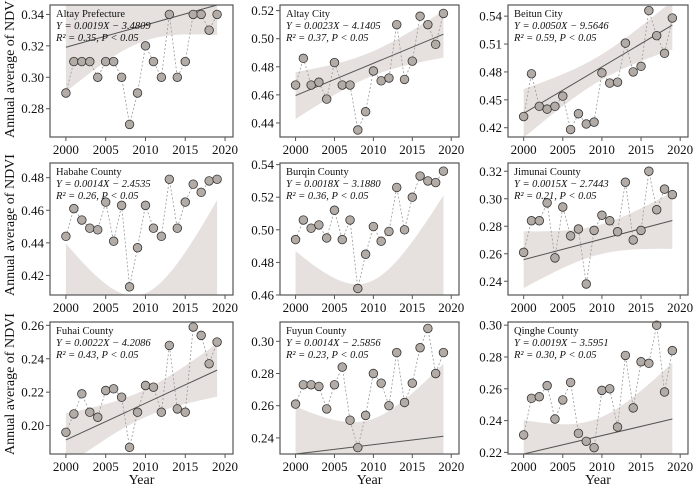 The height and width of the screenshot is (491, 700). I want to click on panel-title: Burqin County, so click(317, 172).